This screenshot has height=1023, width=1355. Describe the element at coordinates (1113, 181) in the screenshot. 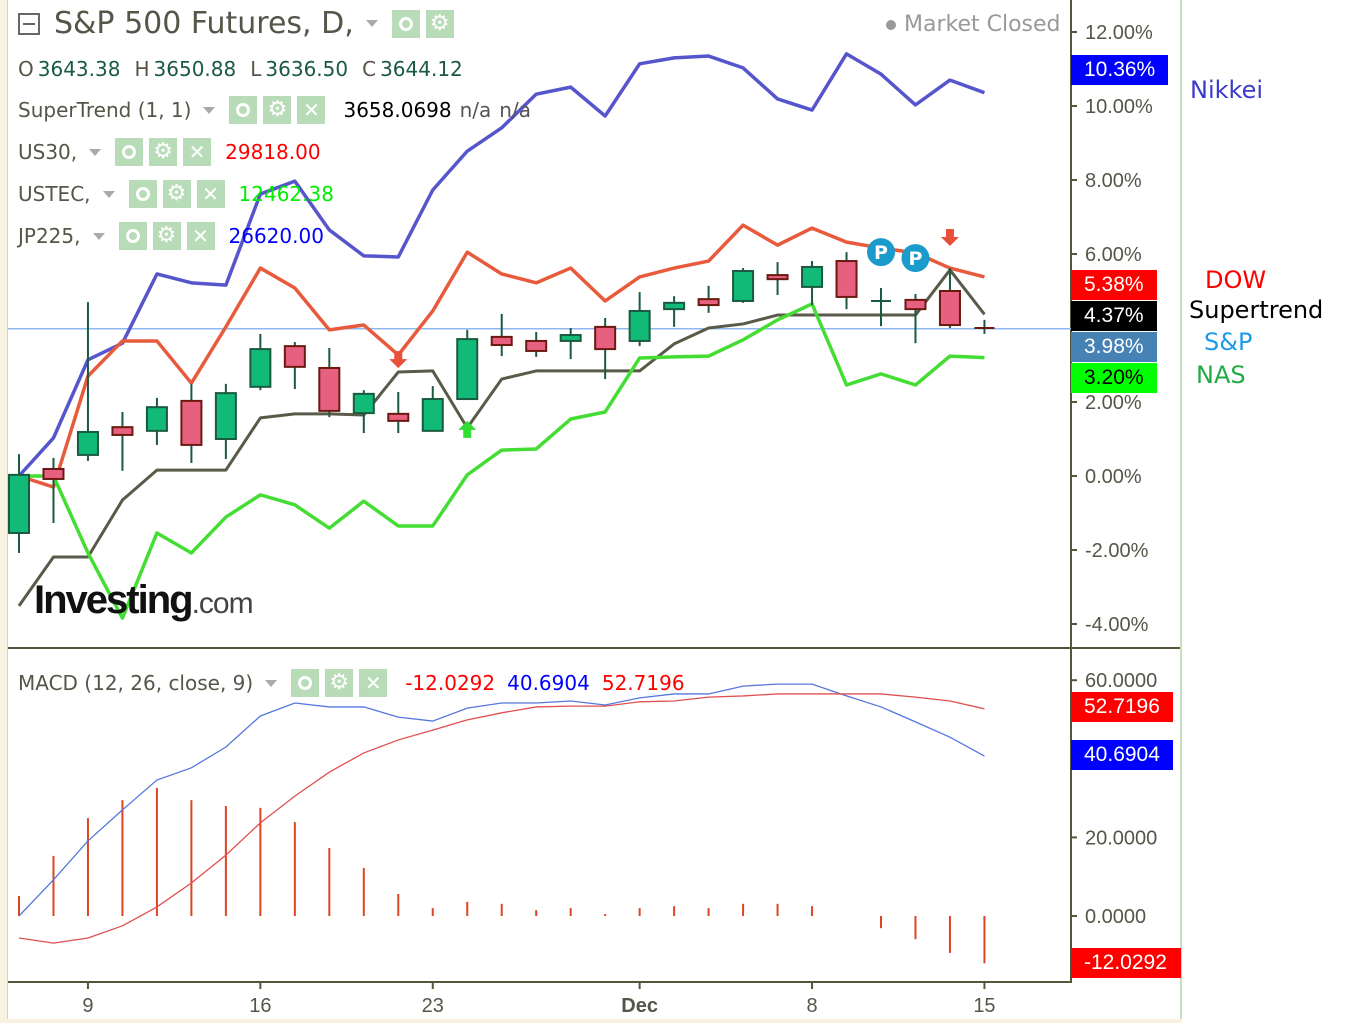

I see `y-tick-label: 8.00%` at that location.